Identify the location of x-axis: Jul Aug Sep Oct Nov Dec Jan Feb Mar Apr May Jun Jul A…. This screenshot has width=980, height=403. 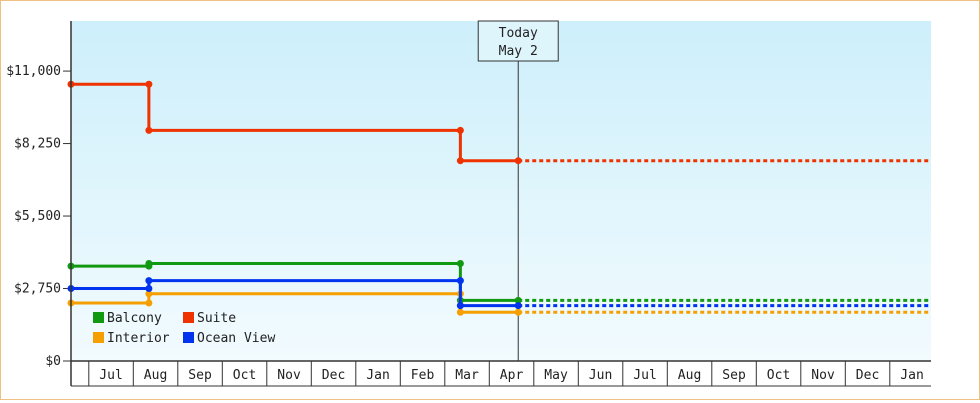
(501, 374).